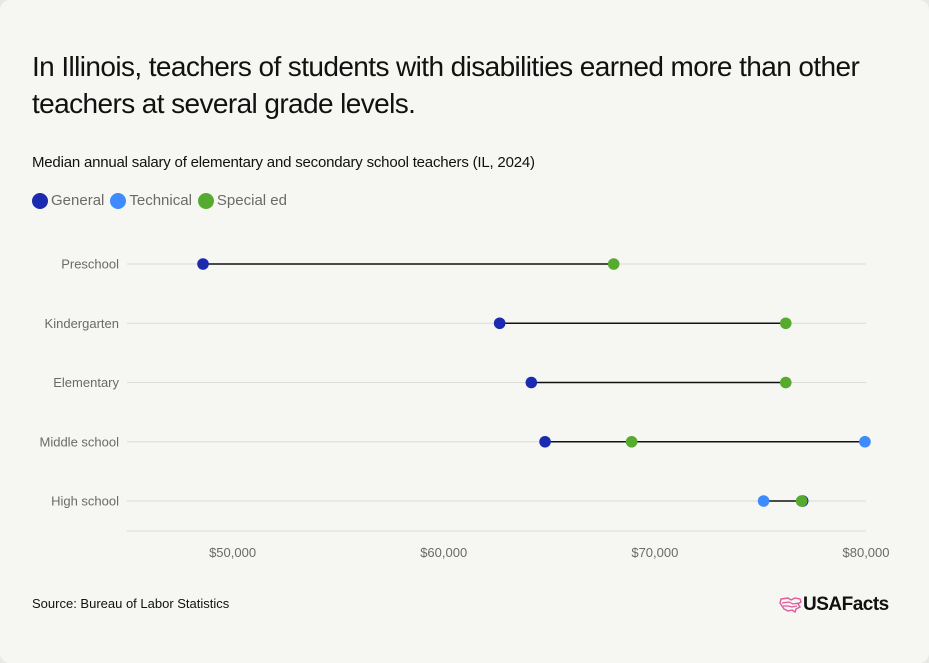  What do you see at coordinates (790, 605) in the screenshot?
I see `usa-map-icon` at bounding box center [790, 605].